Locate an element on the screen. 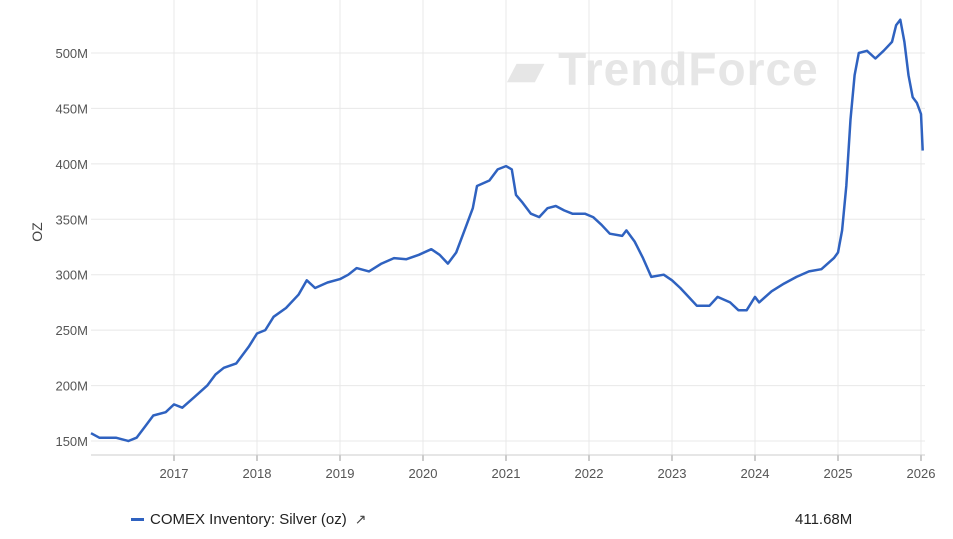 The image size is (953, 539). x-tick-label: 2025 is located at coordinates (838, 473).